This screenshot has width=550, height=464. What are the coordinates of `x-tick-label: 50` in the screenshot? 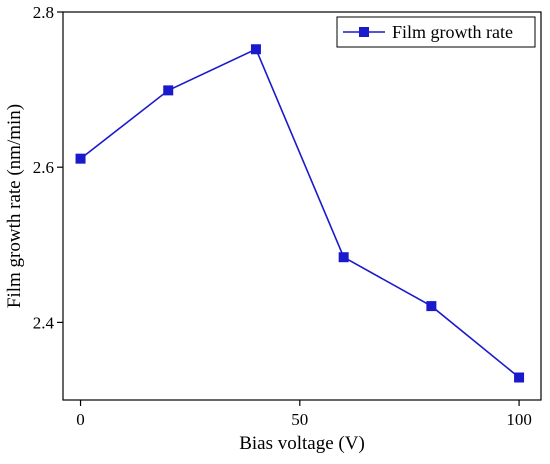 It's located at (299, 419).